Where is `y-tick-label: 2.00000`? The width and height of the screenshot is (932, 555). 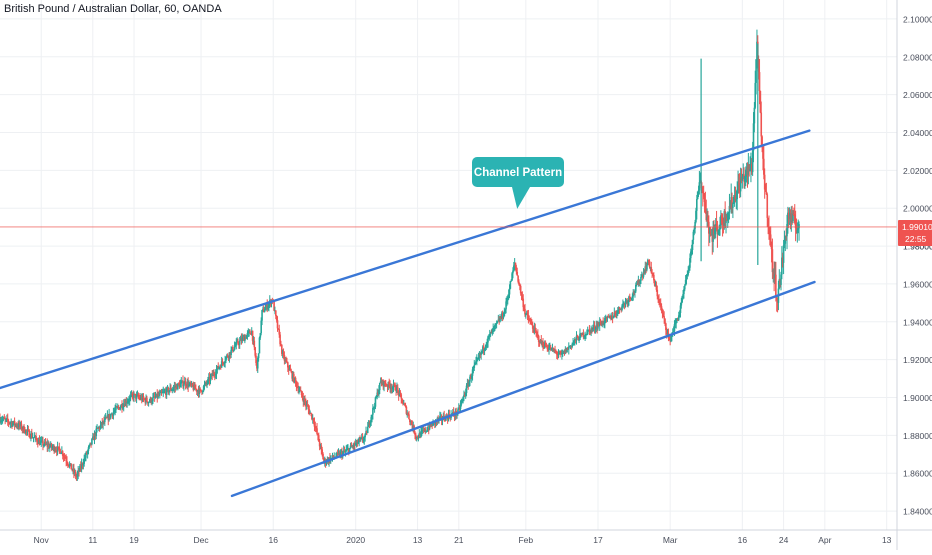
y-tick-label: 2.00000 is located at coordinates (917, 209).